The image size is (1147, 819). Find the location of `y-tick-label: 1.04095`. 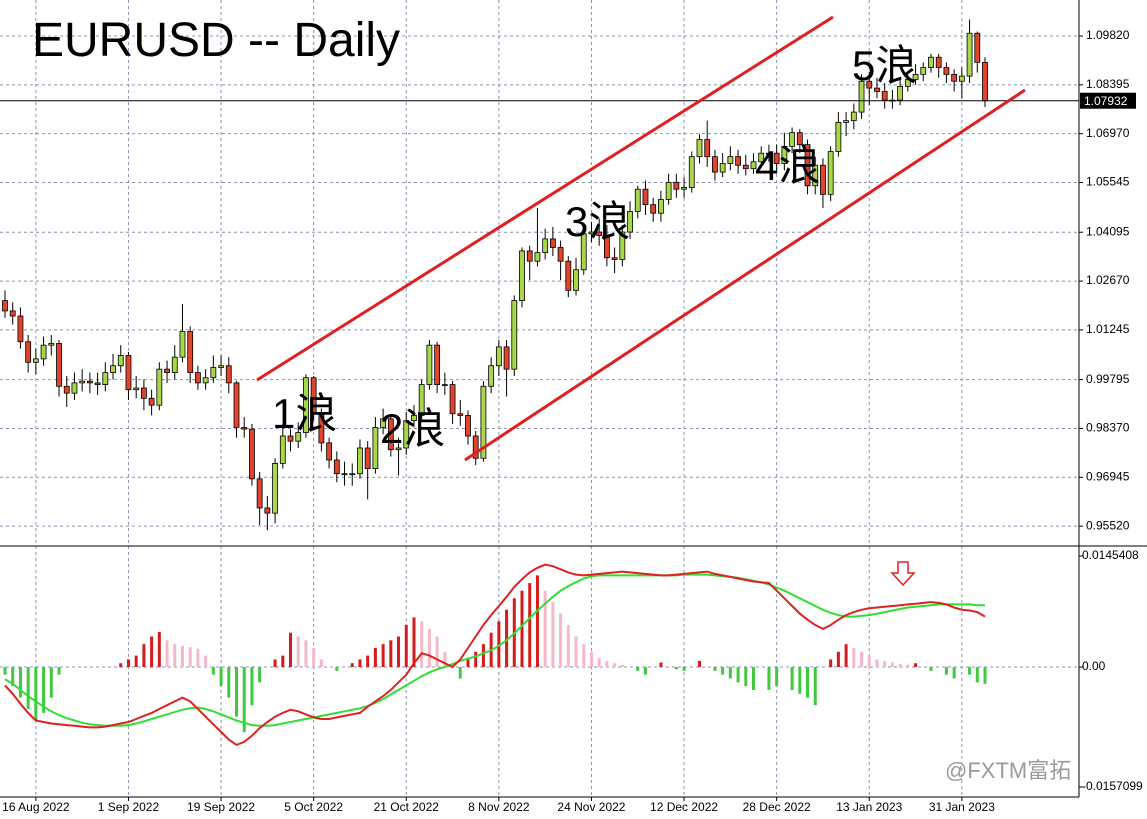

y-tick-label: 1.04095 is located at coordinates (1108, 231).